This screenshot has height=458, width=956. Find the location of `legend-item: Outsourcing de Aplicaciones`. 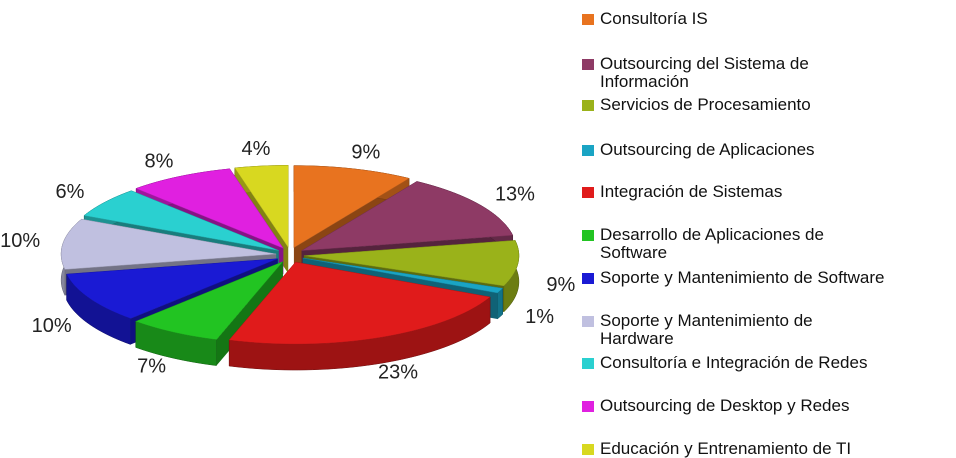

legend-item: Outsourcing de Aplicaciones is located at coordinates (736, 150).